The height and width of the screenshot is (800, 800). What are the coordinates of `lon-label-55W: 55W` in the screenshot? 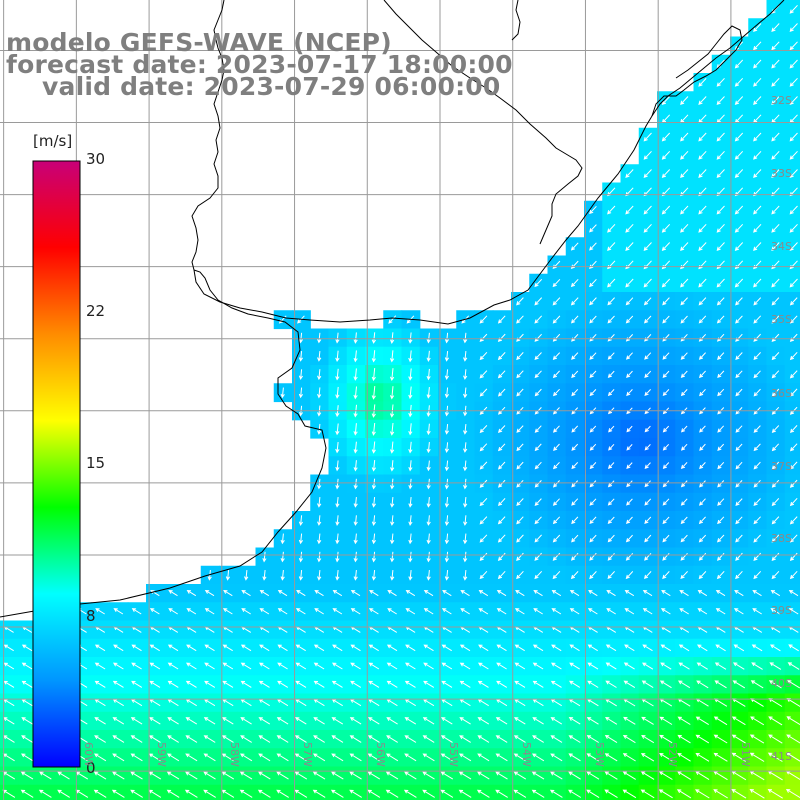 It's located at (453, 754).